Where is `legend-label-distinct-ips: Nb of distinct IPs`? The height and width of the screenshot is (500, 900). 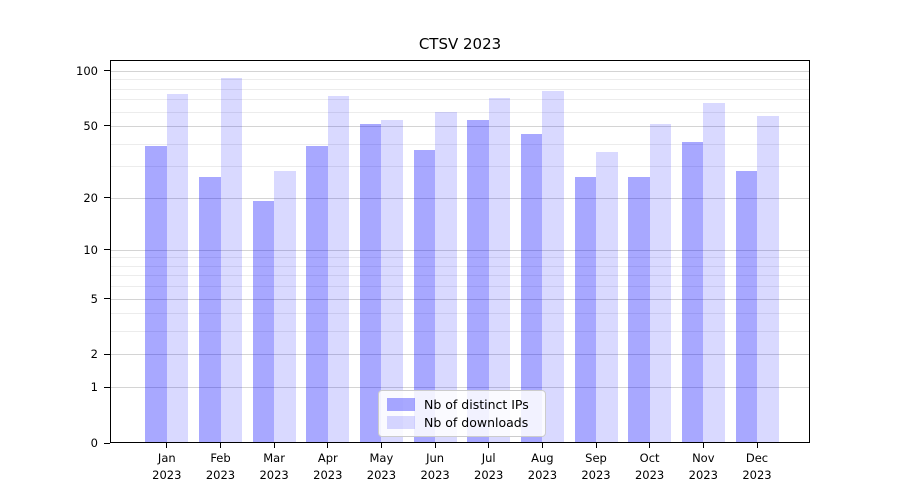 legend-label-distinct-ips: Nb of distinct IPs is located at coordinates (476, 404).